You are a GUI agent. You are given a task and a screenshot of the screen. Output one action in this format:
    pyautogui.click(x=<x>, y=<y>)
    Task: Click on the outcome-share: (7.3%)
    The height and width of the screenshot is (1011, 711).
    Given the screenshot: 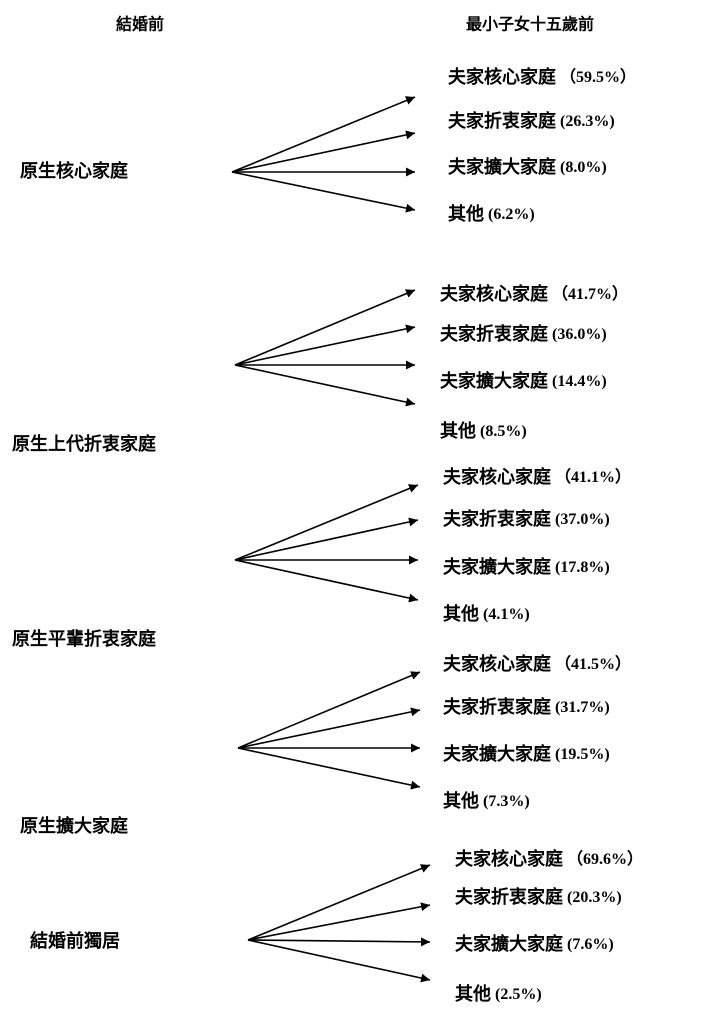 What is the action you would take?
    pyautogui.click(x=506, y=801)
    